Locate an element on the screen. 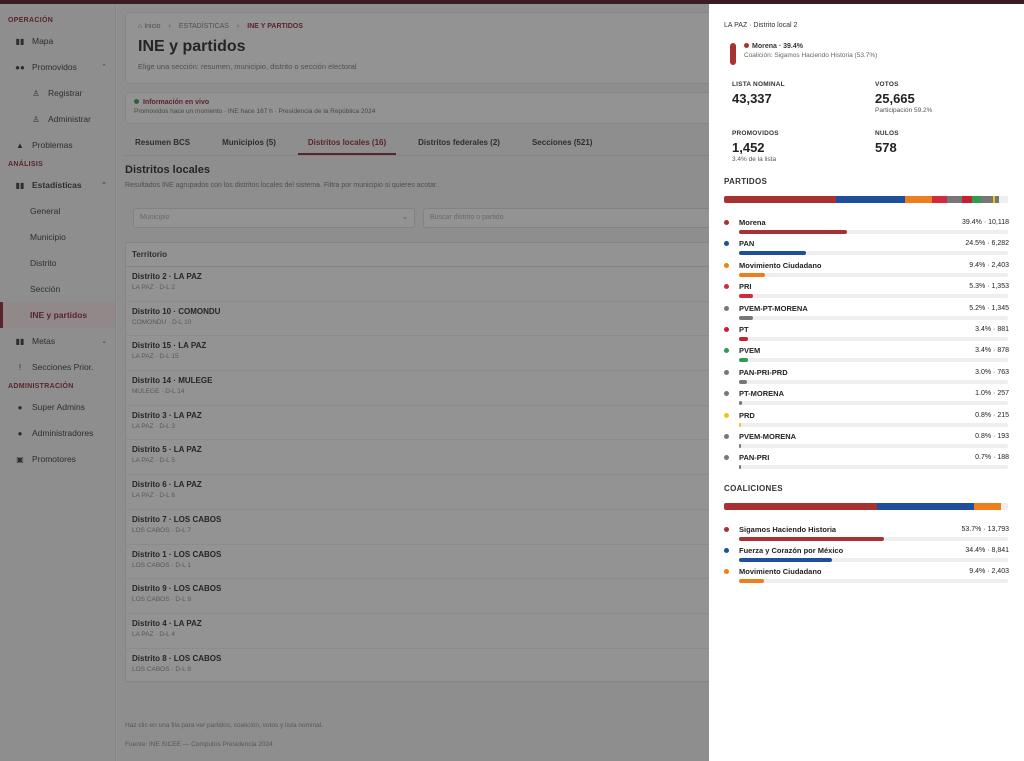 This screenshot has width=1024, height=761. stat-value: 1,452 is located at coordinates (748, 147).